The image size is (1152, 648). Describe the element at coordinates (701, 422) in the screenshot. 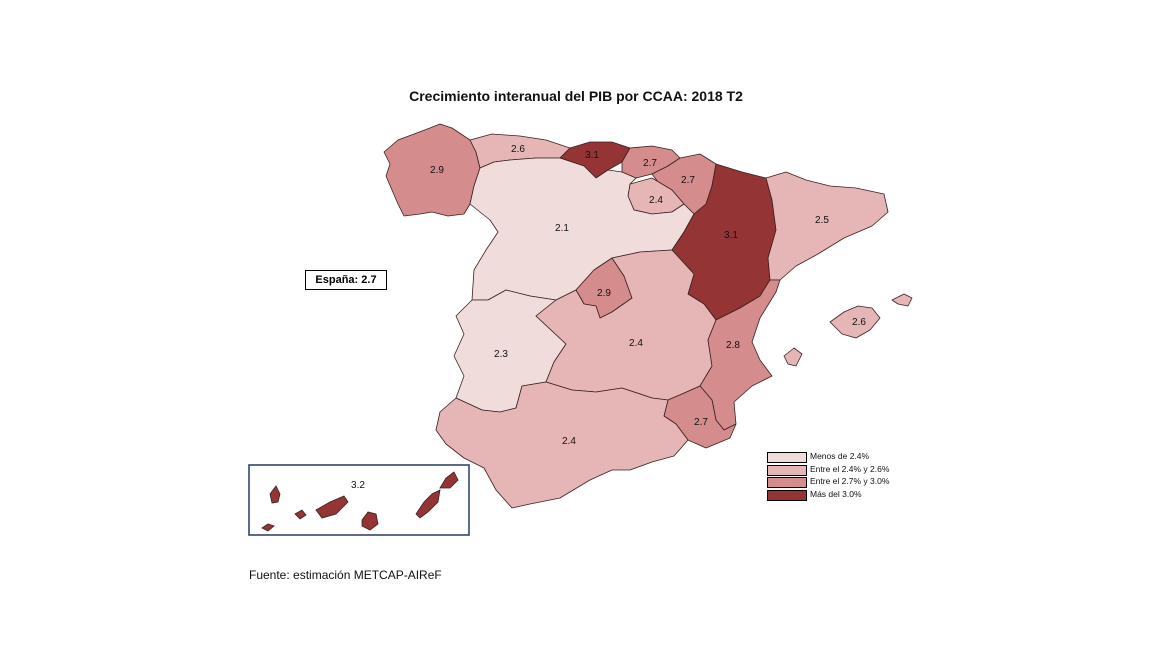

I see `value-label-murcia: 2.7` at that location.